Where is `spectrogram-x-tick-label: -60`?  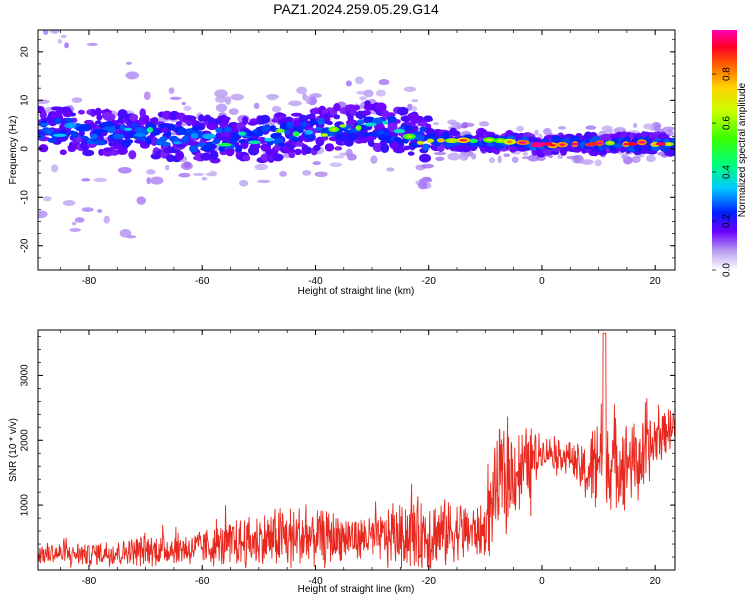
spectrogram-x-tick-label: -60 is located at coordinates (202, 281).